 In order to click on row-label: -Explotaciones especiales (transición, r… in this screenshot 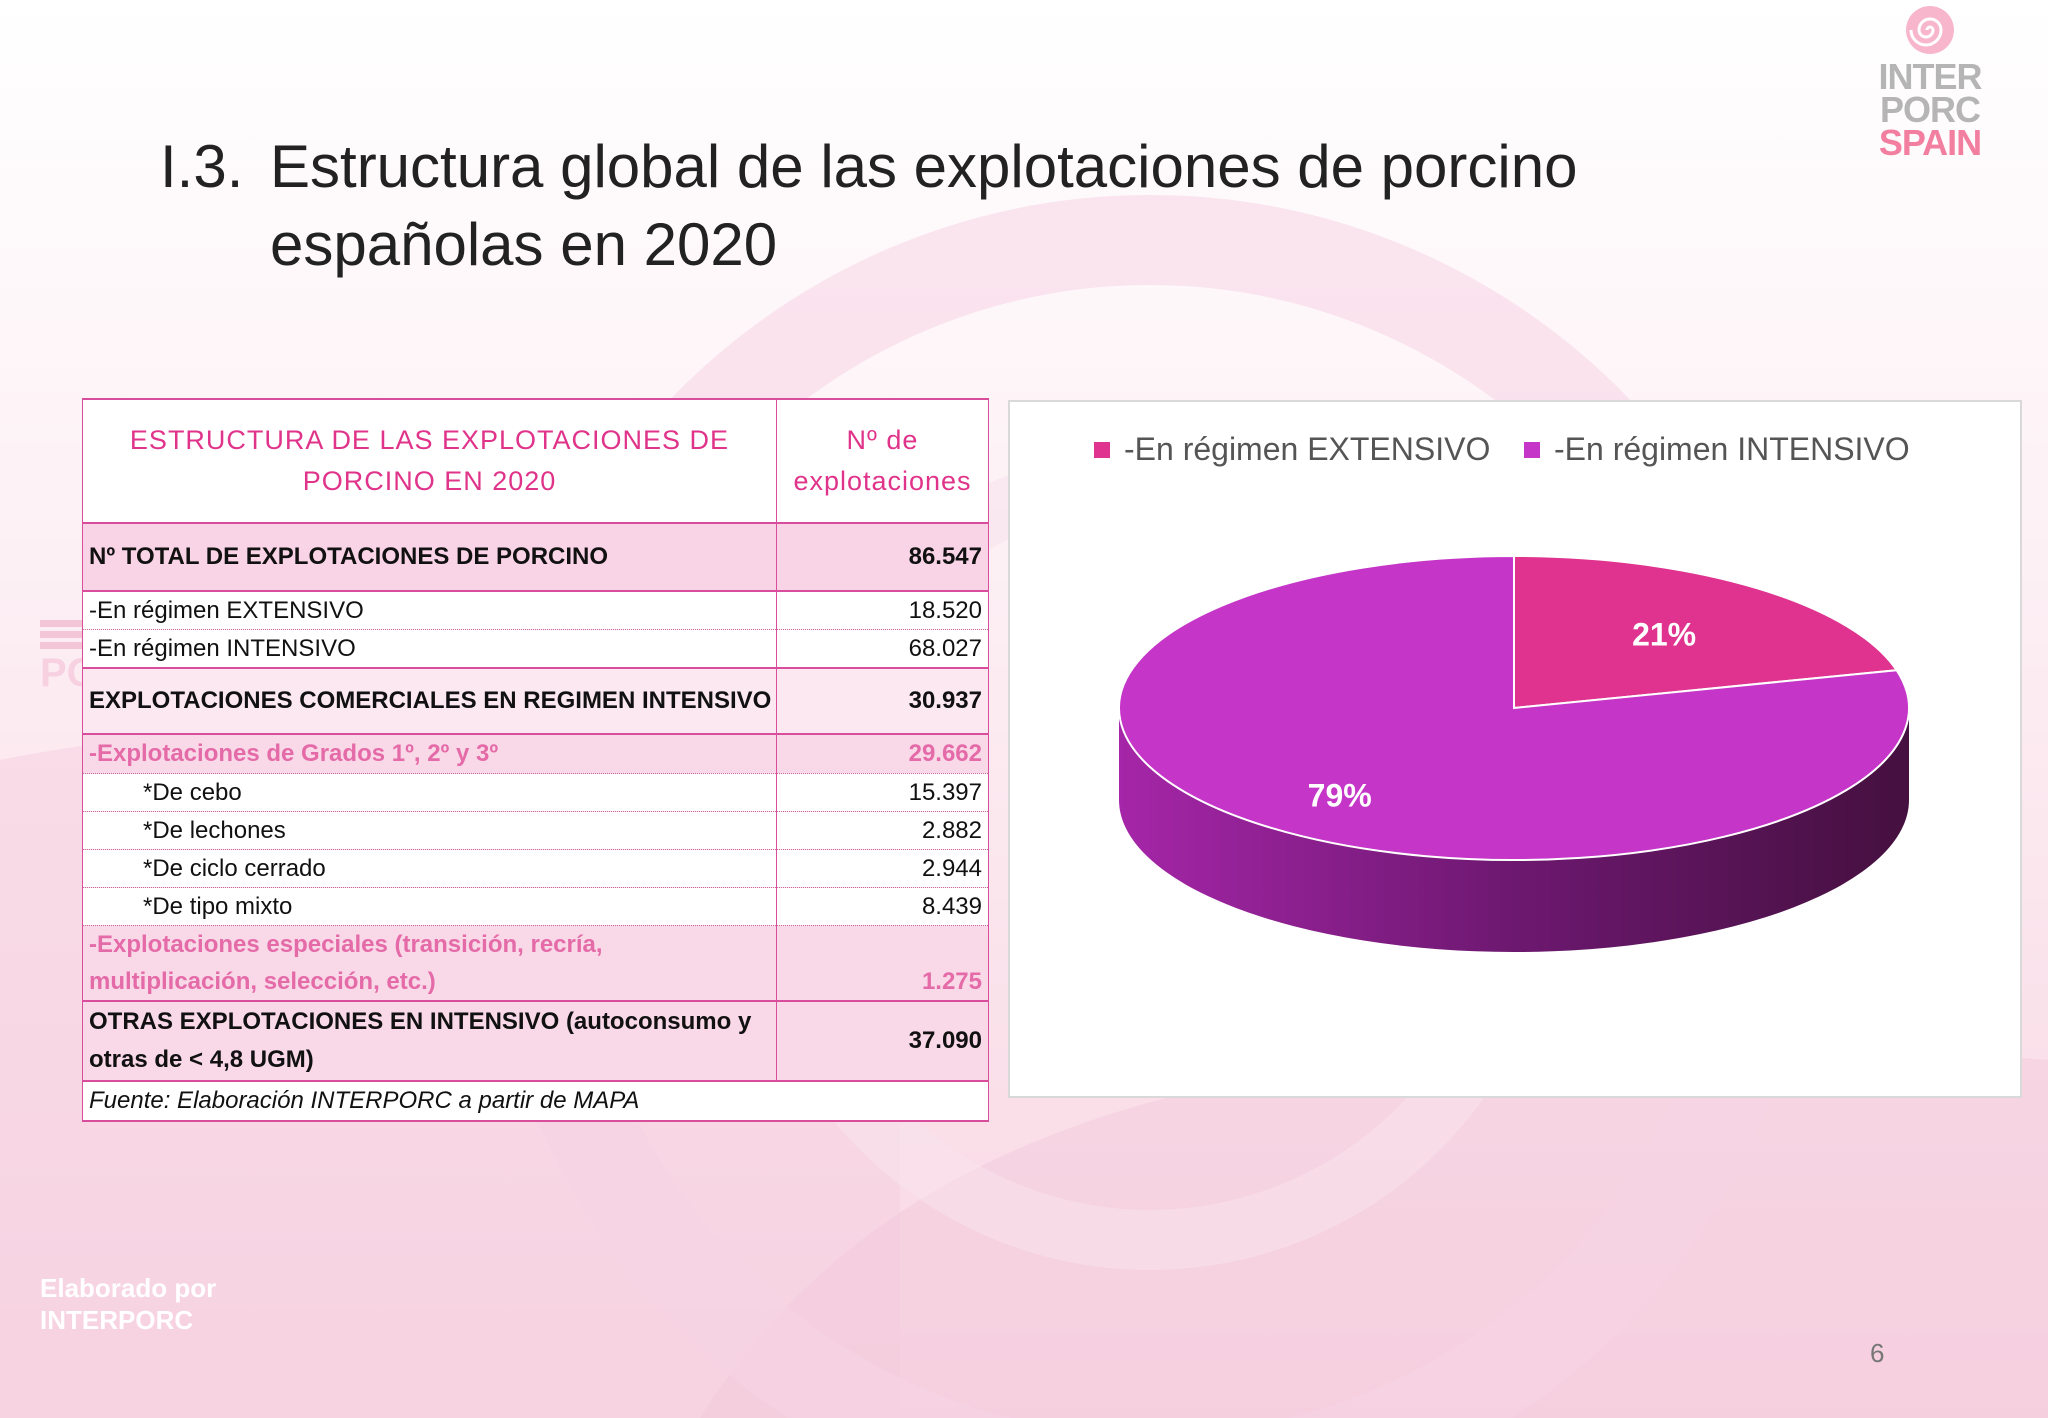, I will do `click(429, 963)`.